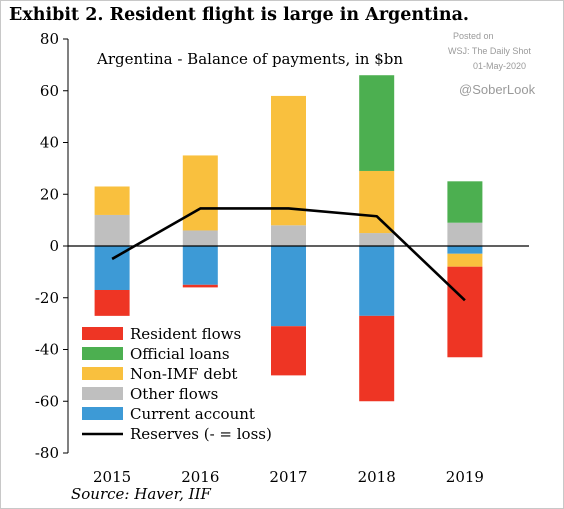  What do you see at coordinates (377, 239) in the screenshot?
I see `bar-other-flows-2018` at bounding box center [377, 239].